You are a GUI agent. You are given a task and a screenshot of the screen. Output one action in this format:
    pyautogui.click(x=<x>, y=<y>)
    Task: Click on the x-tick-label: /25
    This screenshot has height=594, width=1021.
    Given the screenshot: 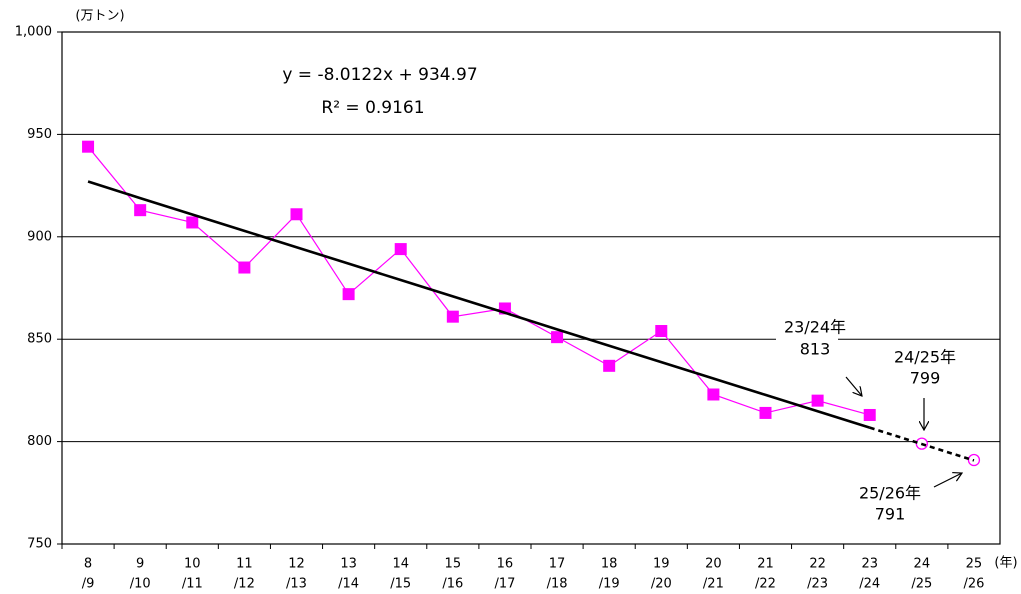 What is the action you would take?
    pyautogui.click(x=921, y=584)
    